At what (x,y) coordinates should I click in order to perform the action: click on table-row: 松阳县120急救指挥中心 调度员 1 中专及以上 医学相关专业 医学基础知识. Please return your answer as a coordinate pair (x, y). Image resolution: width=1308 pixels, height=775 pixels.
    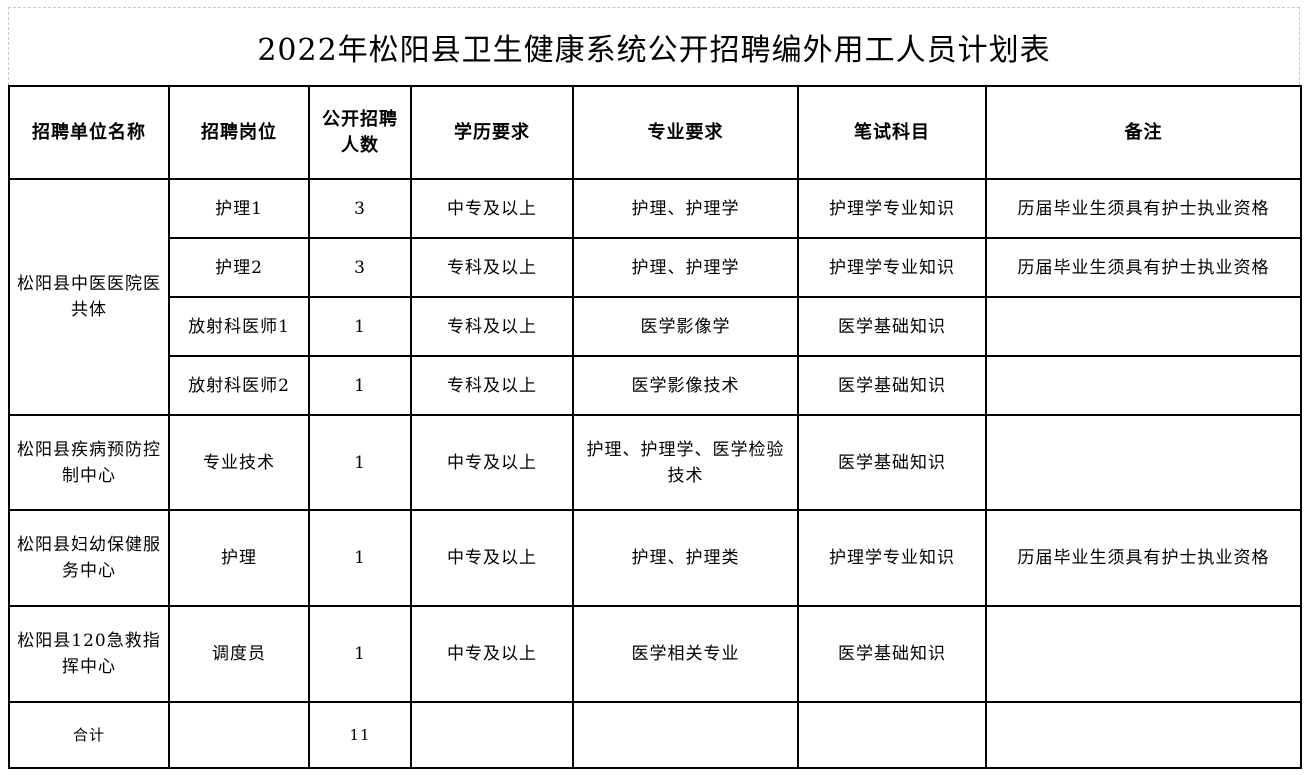
    Looking at the image, I should click on (655, 654).